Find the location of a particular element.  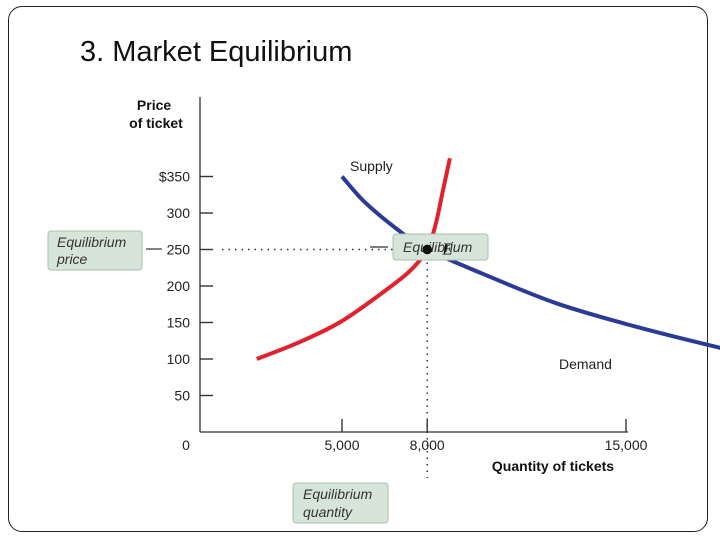

equilibrium-quantity-callout-line-2: quantity is located at coordinates (328, 512).